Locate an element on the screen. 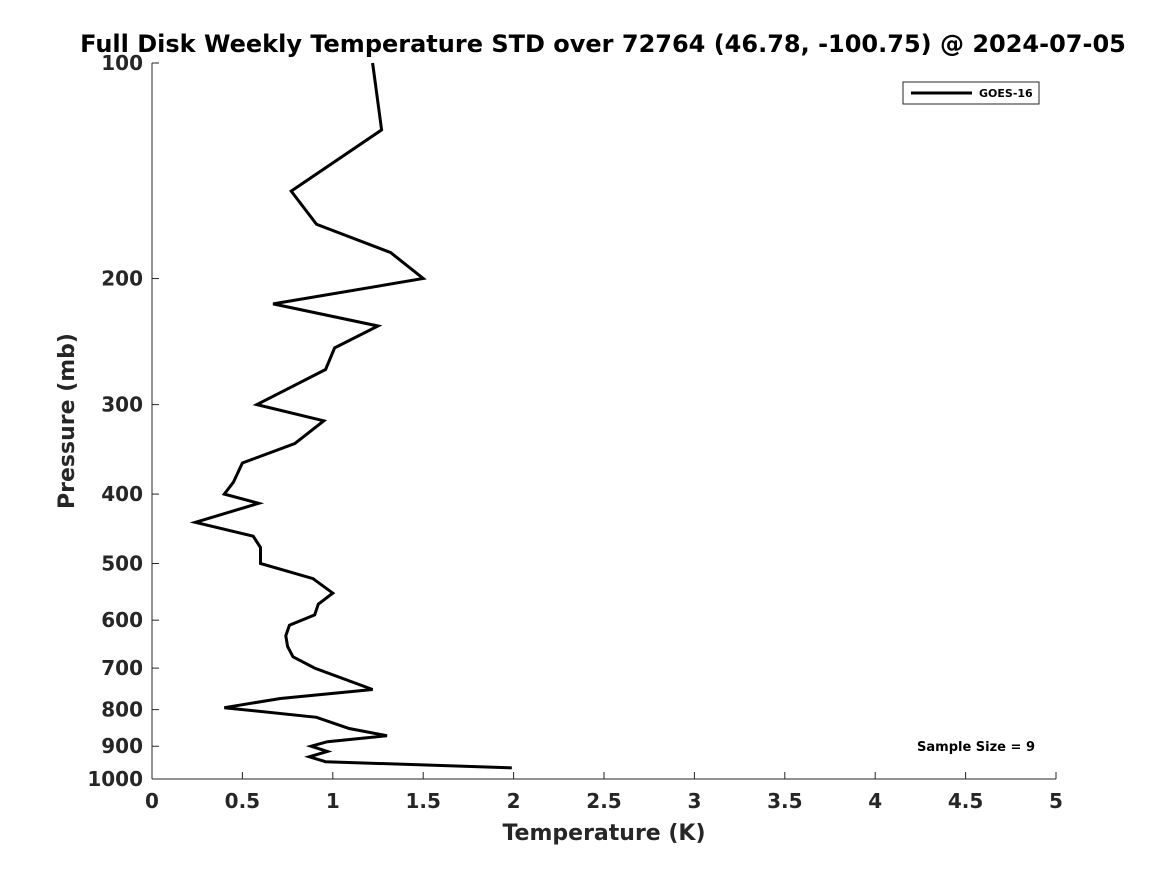 The width and height of the screenshot is (1167, 875). x-tick-label: 4 is located at coordinates (875, 801).